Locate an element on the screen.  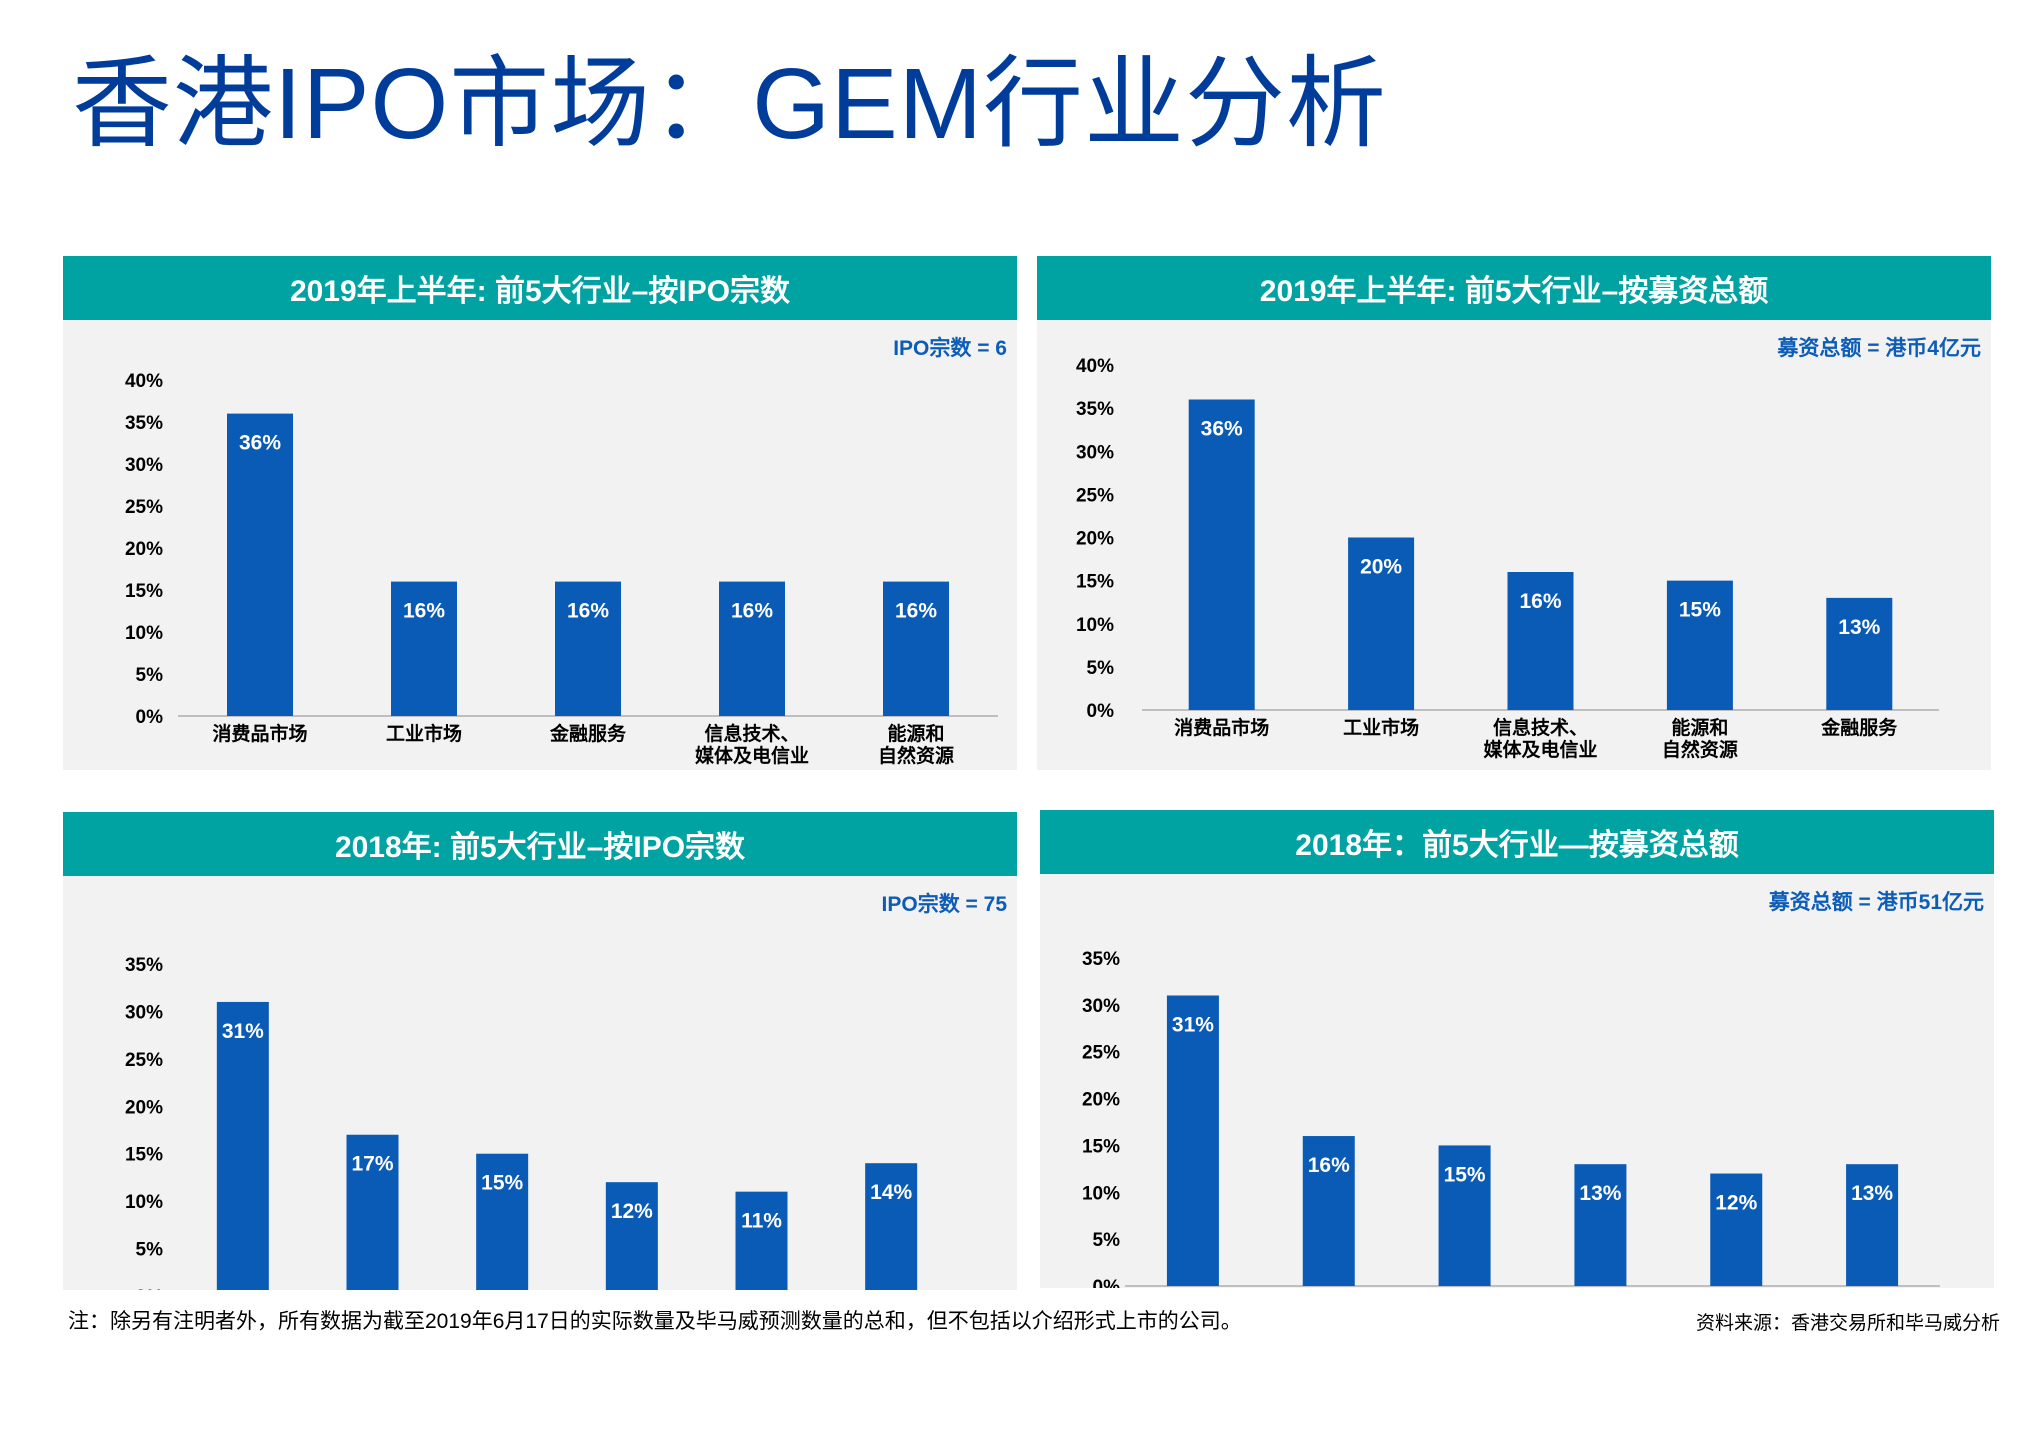
data-label: 17% is located at coordinates (372, 1164).